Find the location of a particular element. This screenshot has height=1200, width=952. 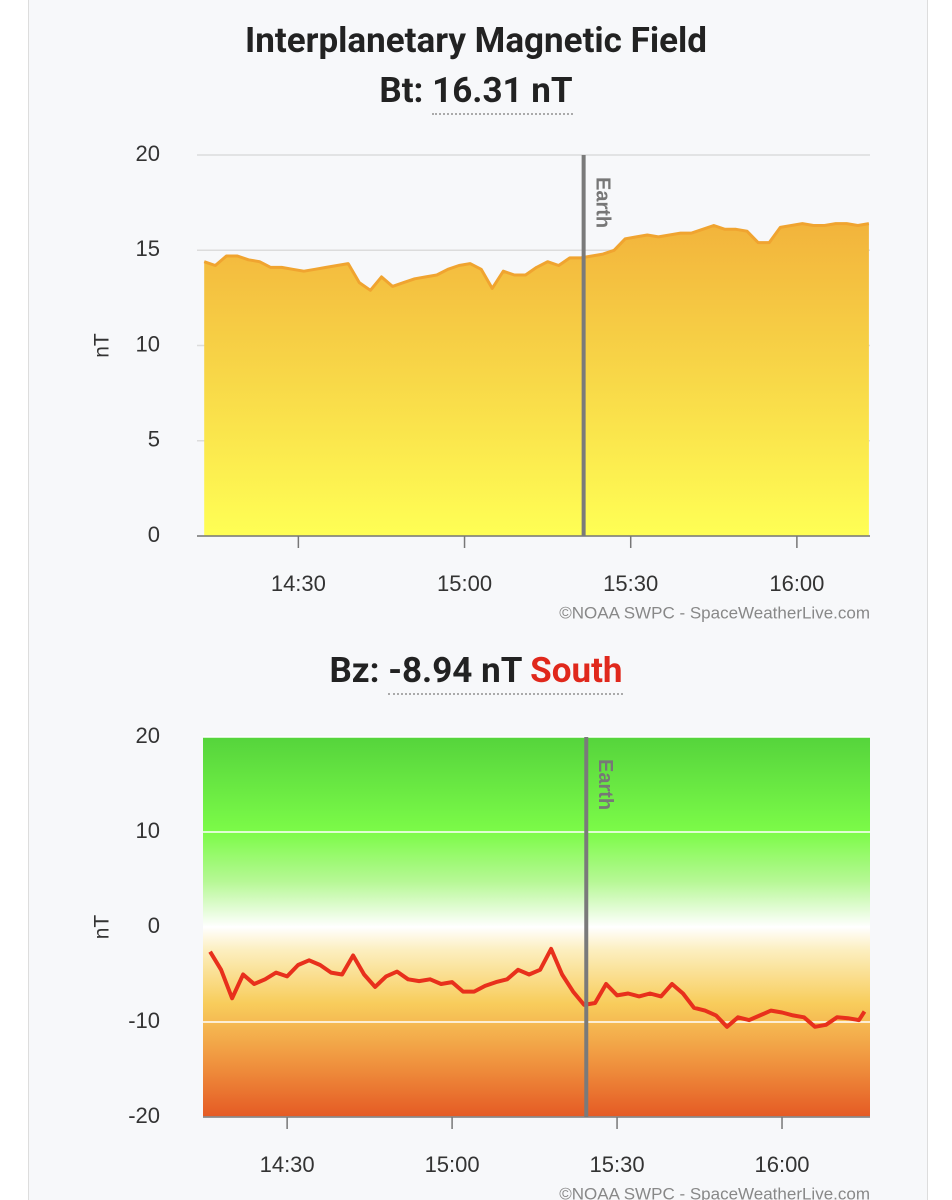

y-tick-label: -20 is located at coordinates (144, 1115).